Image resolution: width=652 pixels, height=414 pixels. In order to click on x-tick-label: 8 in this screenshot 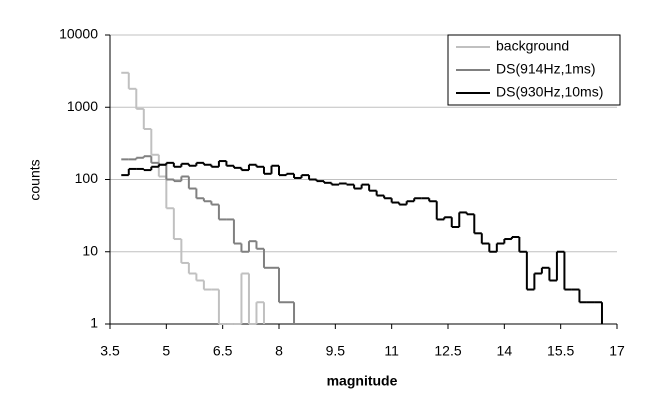, I will do `click(279, 351)`.